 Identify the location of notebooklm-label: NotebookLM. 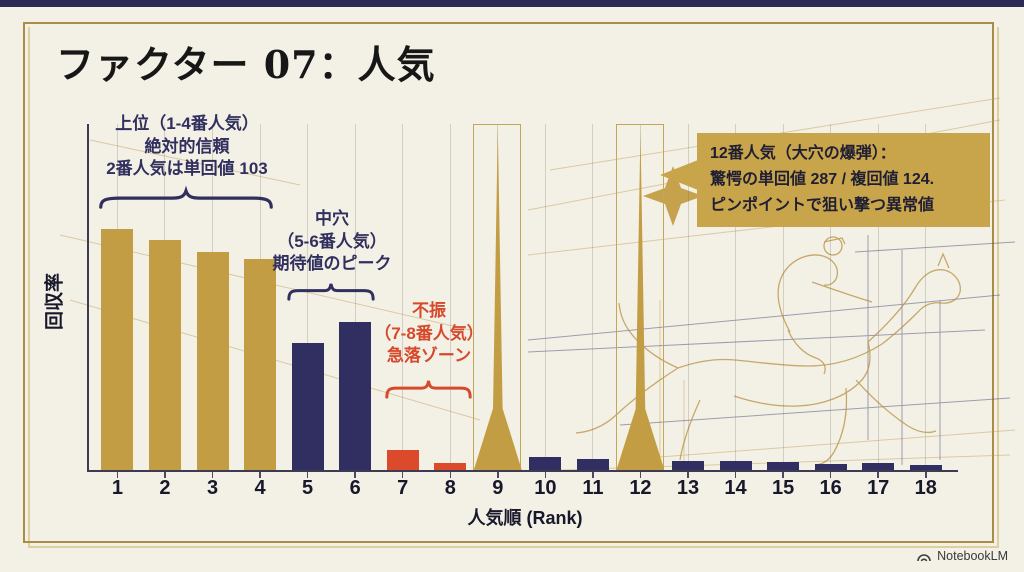
(972, 556).